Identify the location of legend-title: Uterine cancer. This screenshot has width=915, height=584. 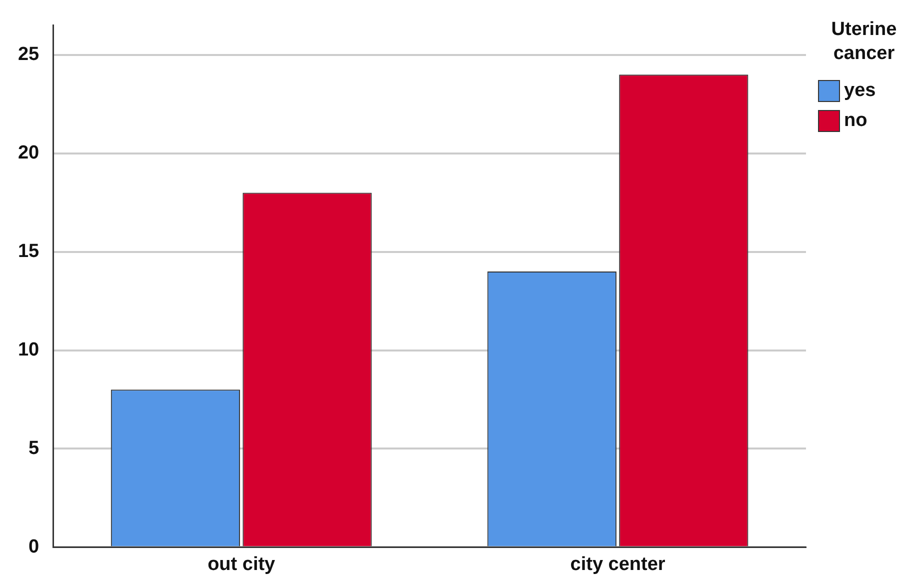
(864, 42).